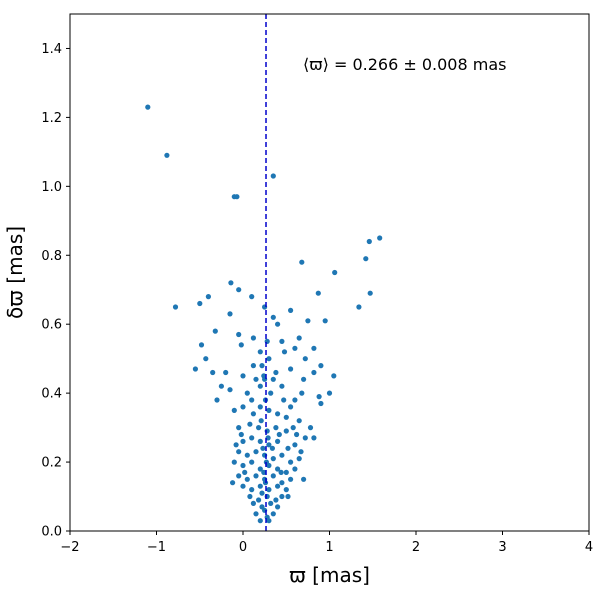 The height and width of the screenshot is (590, 598). Describe the element at coordinates (51, 463) in the screenshot. I see `y-tick-label: 0.2` at that location.